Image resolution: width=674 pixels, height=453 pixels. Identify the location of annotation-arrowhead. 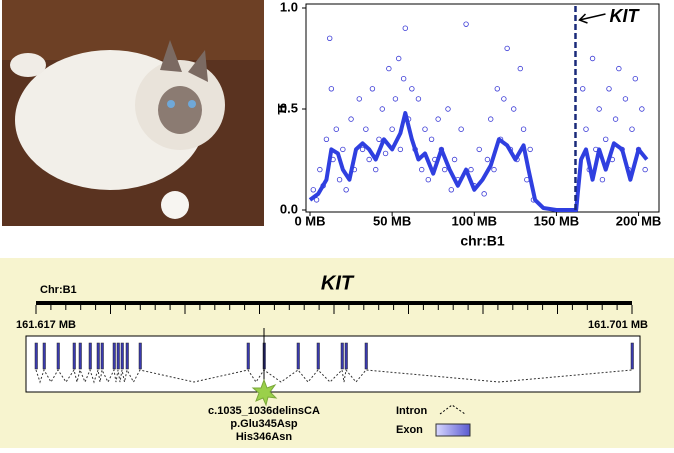
(583, 18).